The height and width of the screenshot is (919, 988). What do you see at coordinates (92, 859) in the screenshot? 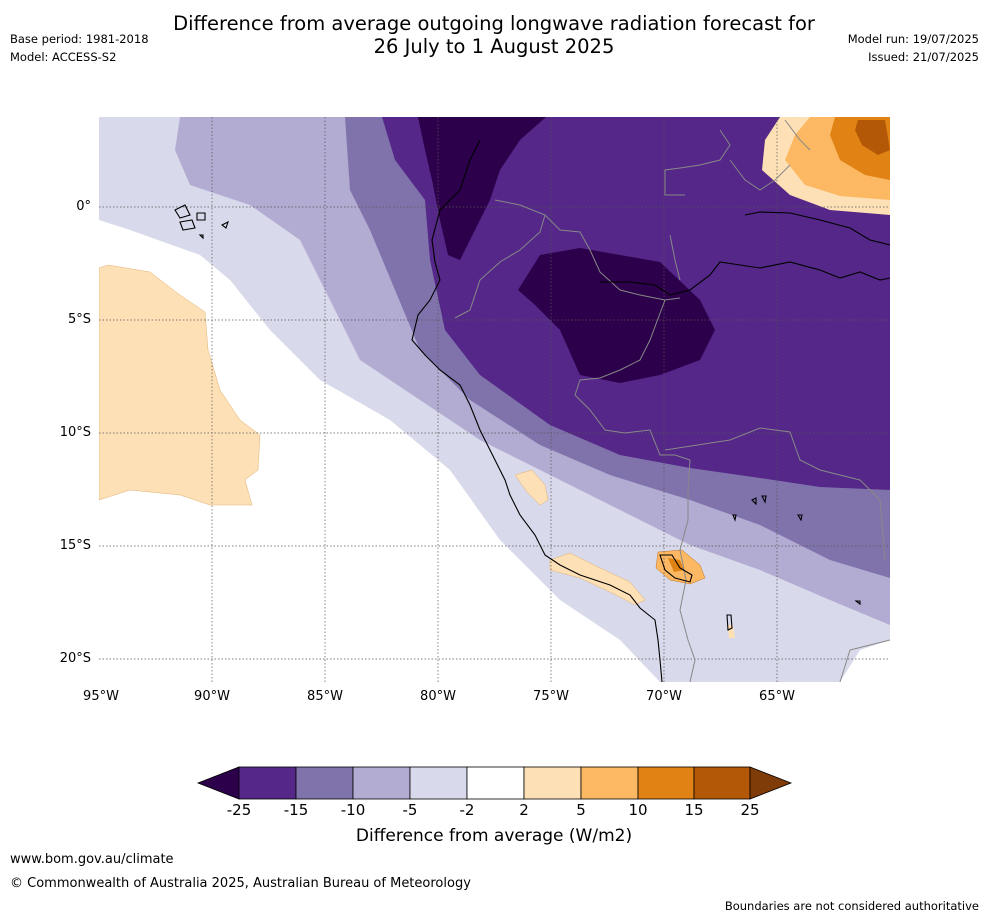
I see `website-link: www.bom.gov.au/climate` at bounding box center [92, 859].